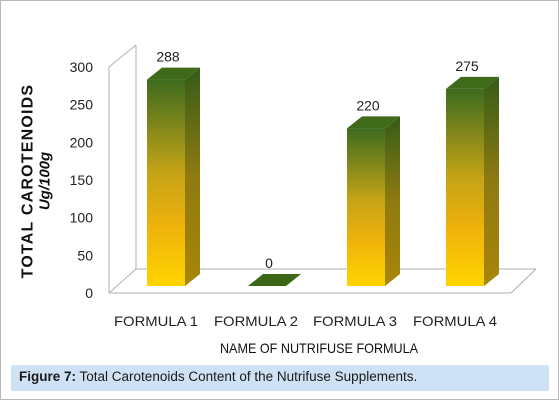 The image size is (559, 400). I want to click on x-axis-labels: FORMULA 1 FORMULA 2 FORMULA 3 FORMULA 4, so click(305, 321).